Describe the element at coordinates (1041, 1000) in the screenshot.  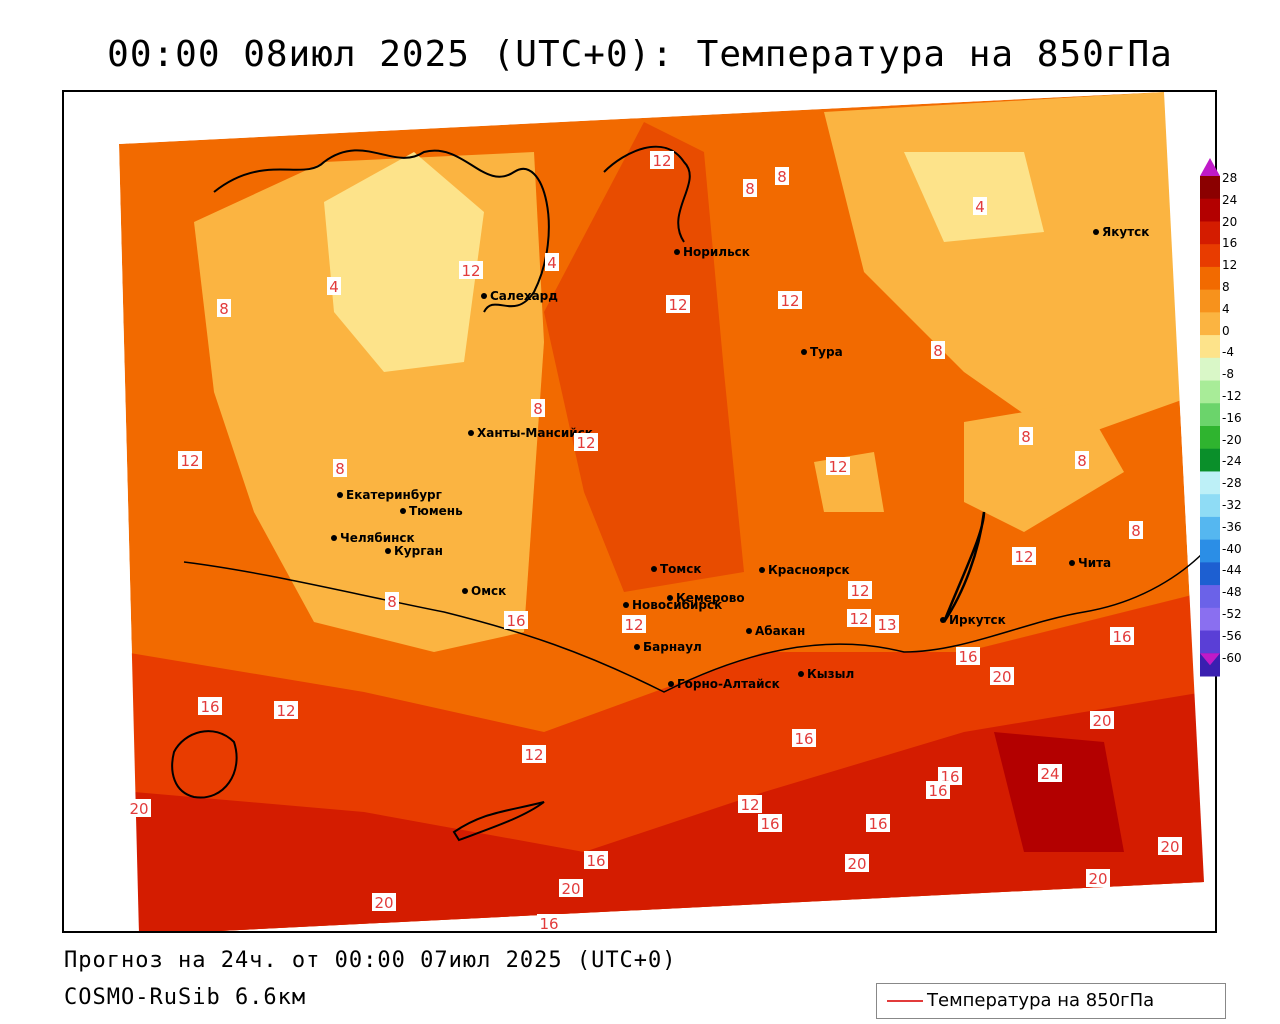
I see `legend-label: Температура на 850гПа` at that location.